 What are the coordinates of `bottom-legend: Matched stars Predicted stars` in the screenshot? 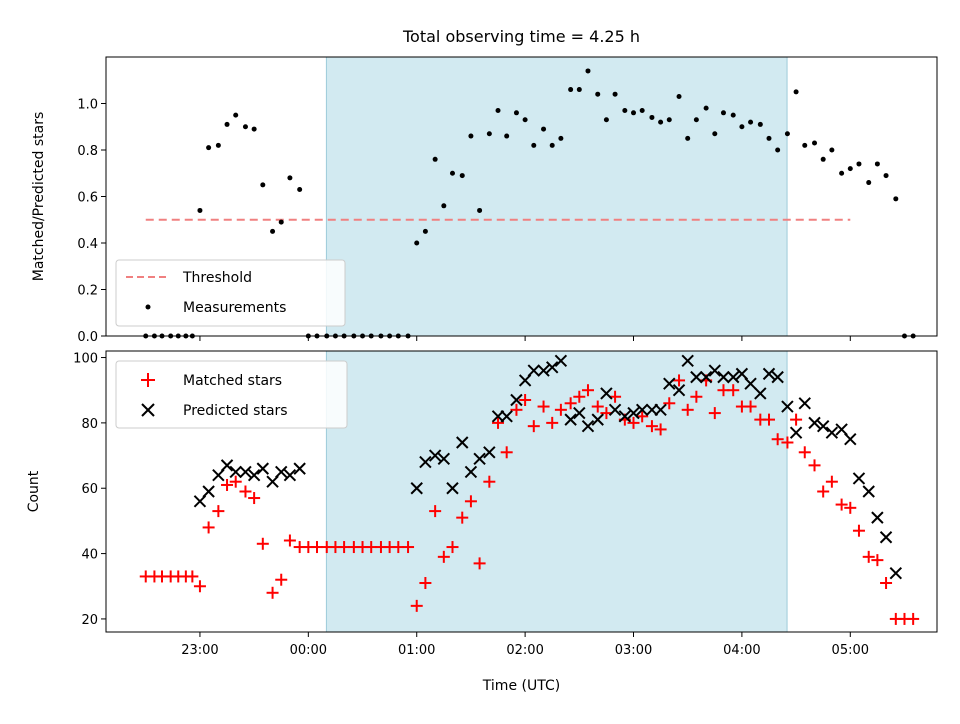 It's located at (231, 394).